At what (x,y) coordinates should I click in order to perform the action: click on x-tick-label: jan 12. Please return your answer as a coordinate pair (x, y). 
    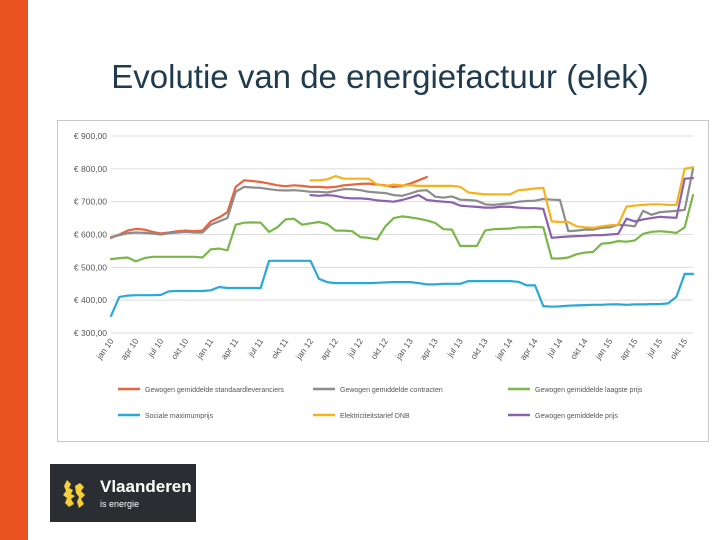
    Looking at the image, I should click on (304, 349).